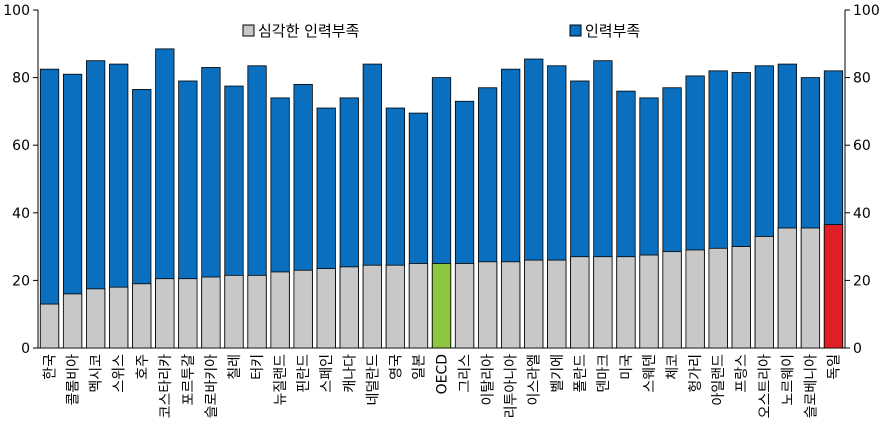  Describe the element at coordinates (419, 367) in the screenshot. I see `x-tick-label: 일본` at that location.